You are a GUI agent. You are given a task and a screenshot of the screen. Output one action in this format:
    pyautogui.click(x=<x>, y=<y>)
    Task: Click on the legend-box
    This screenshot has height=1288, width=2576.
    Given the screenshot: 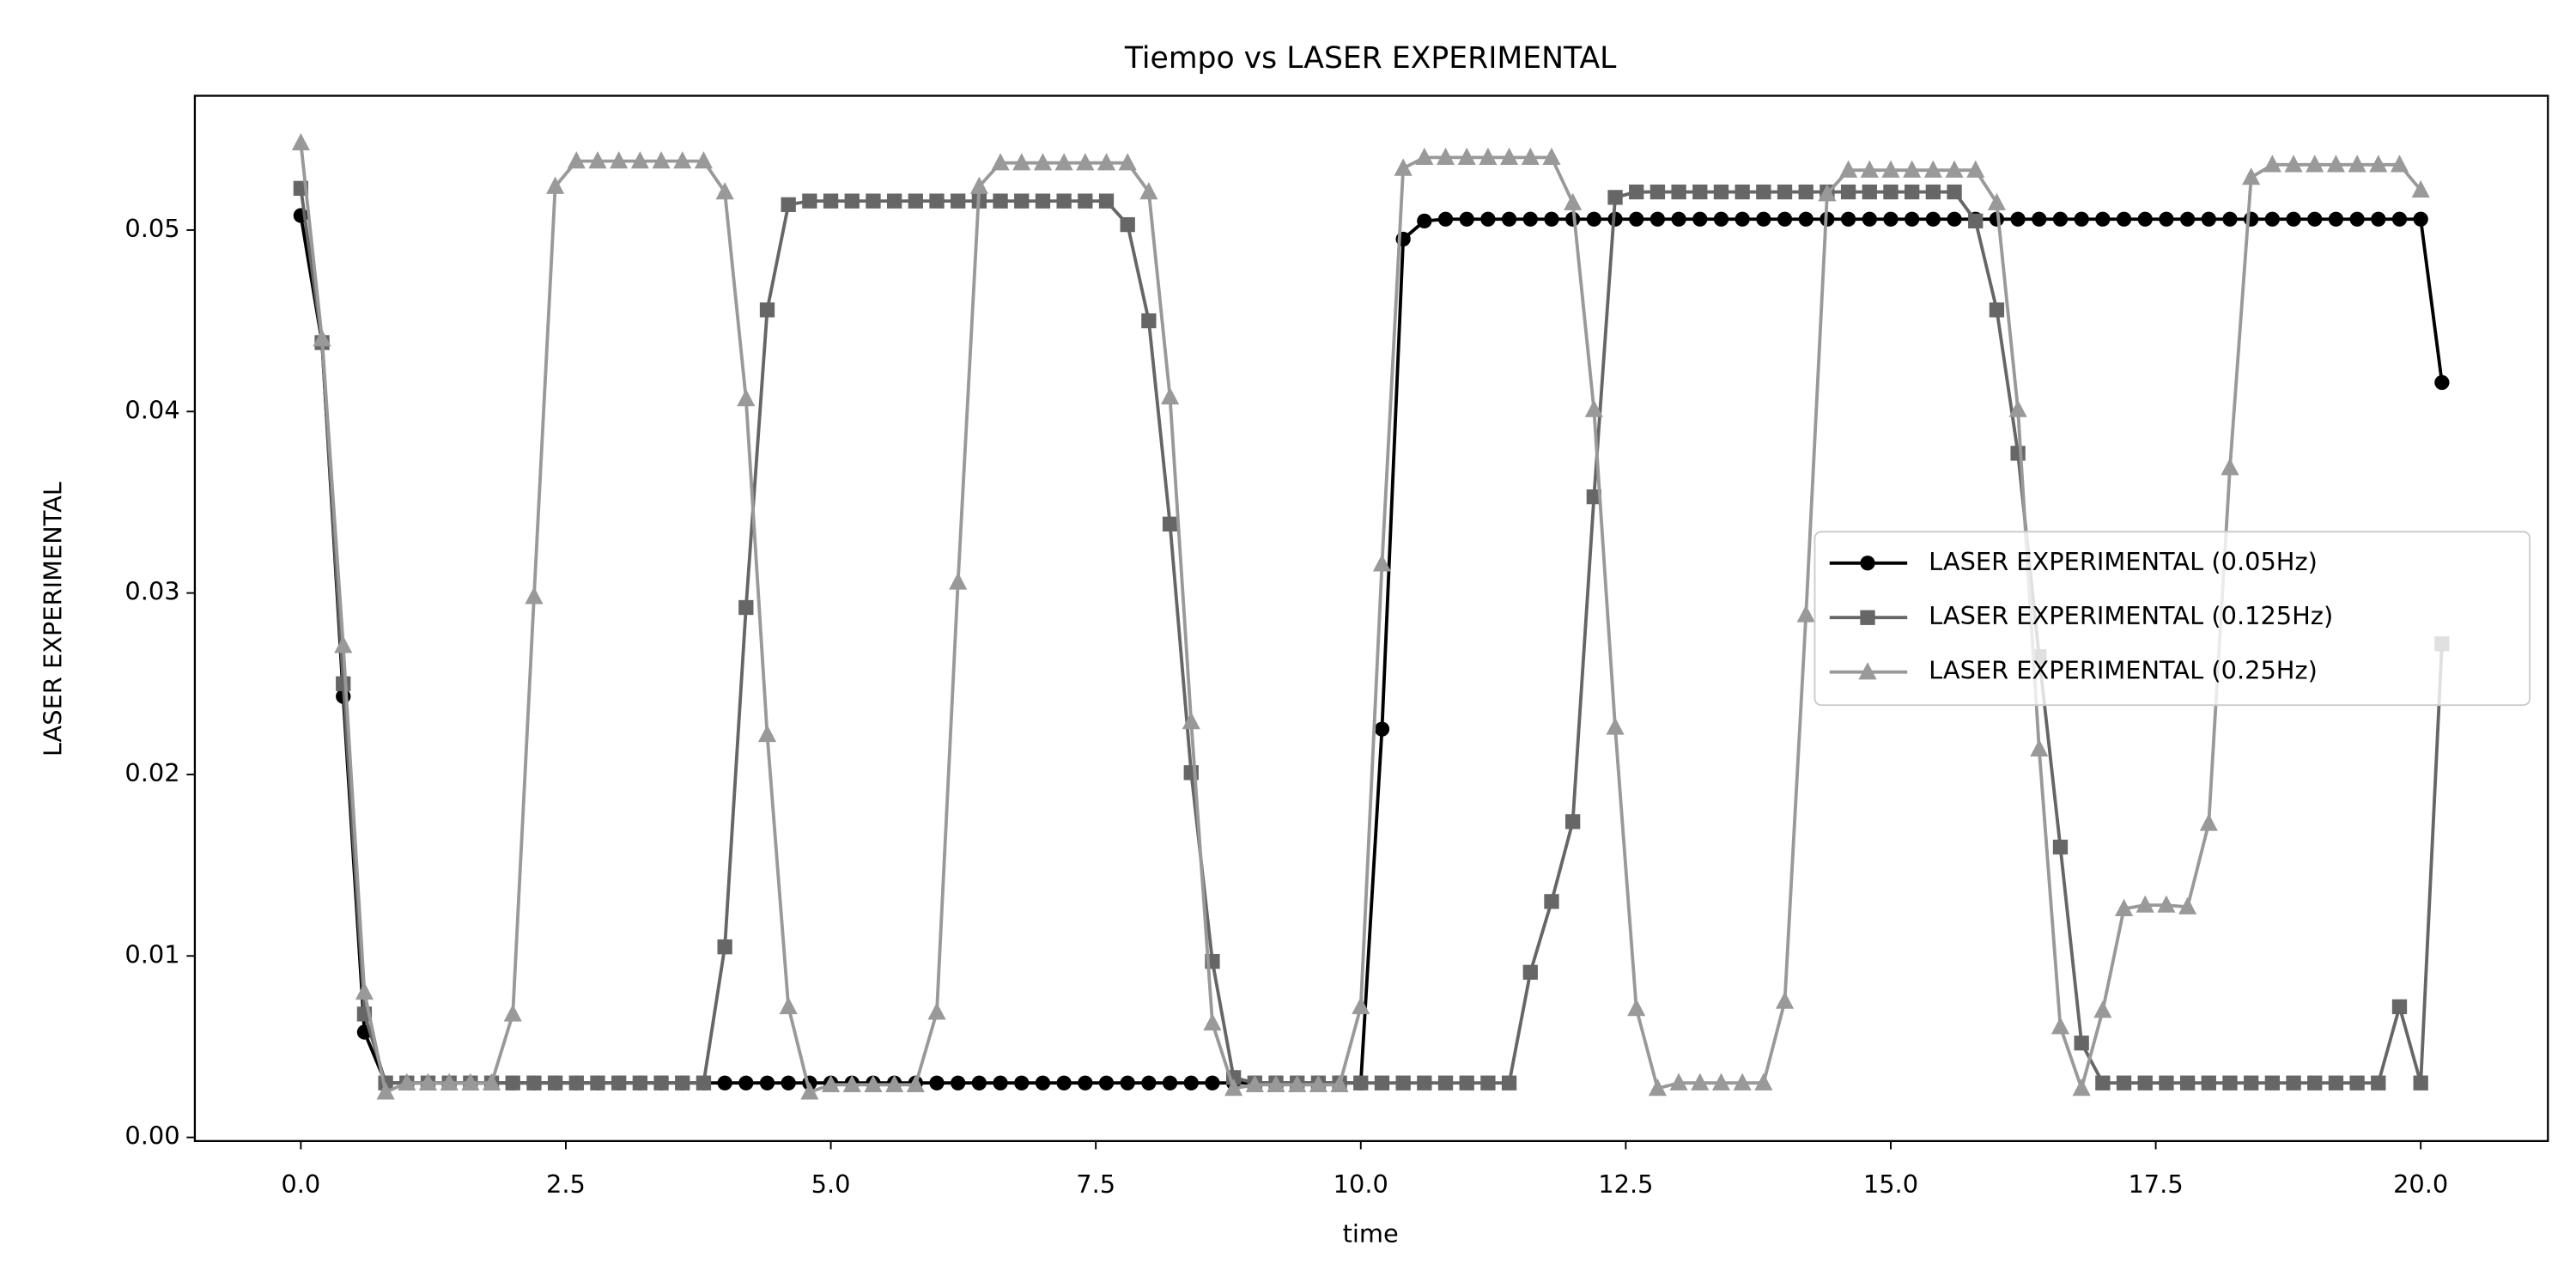 What is the action you would take?
    pyautogui.click(x=2172, y=619)
    